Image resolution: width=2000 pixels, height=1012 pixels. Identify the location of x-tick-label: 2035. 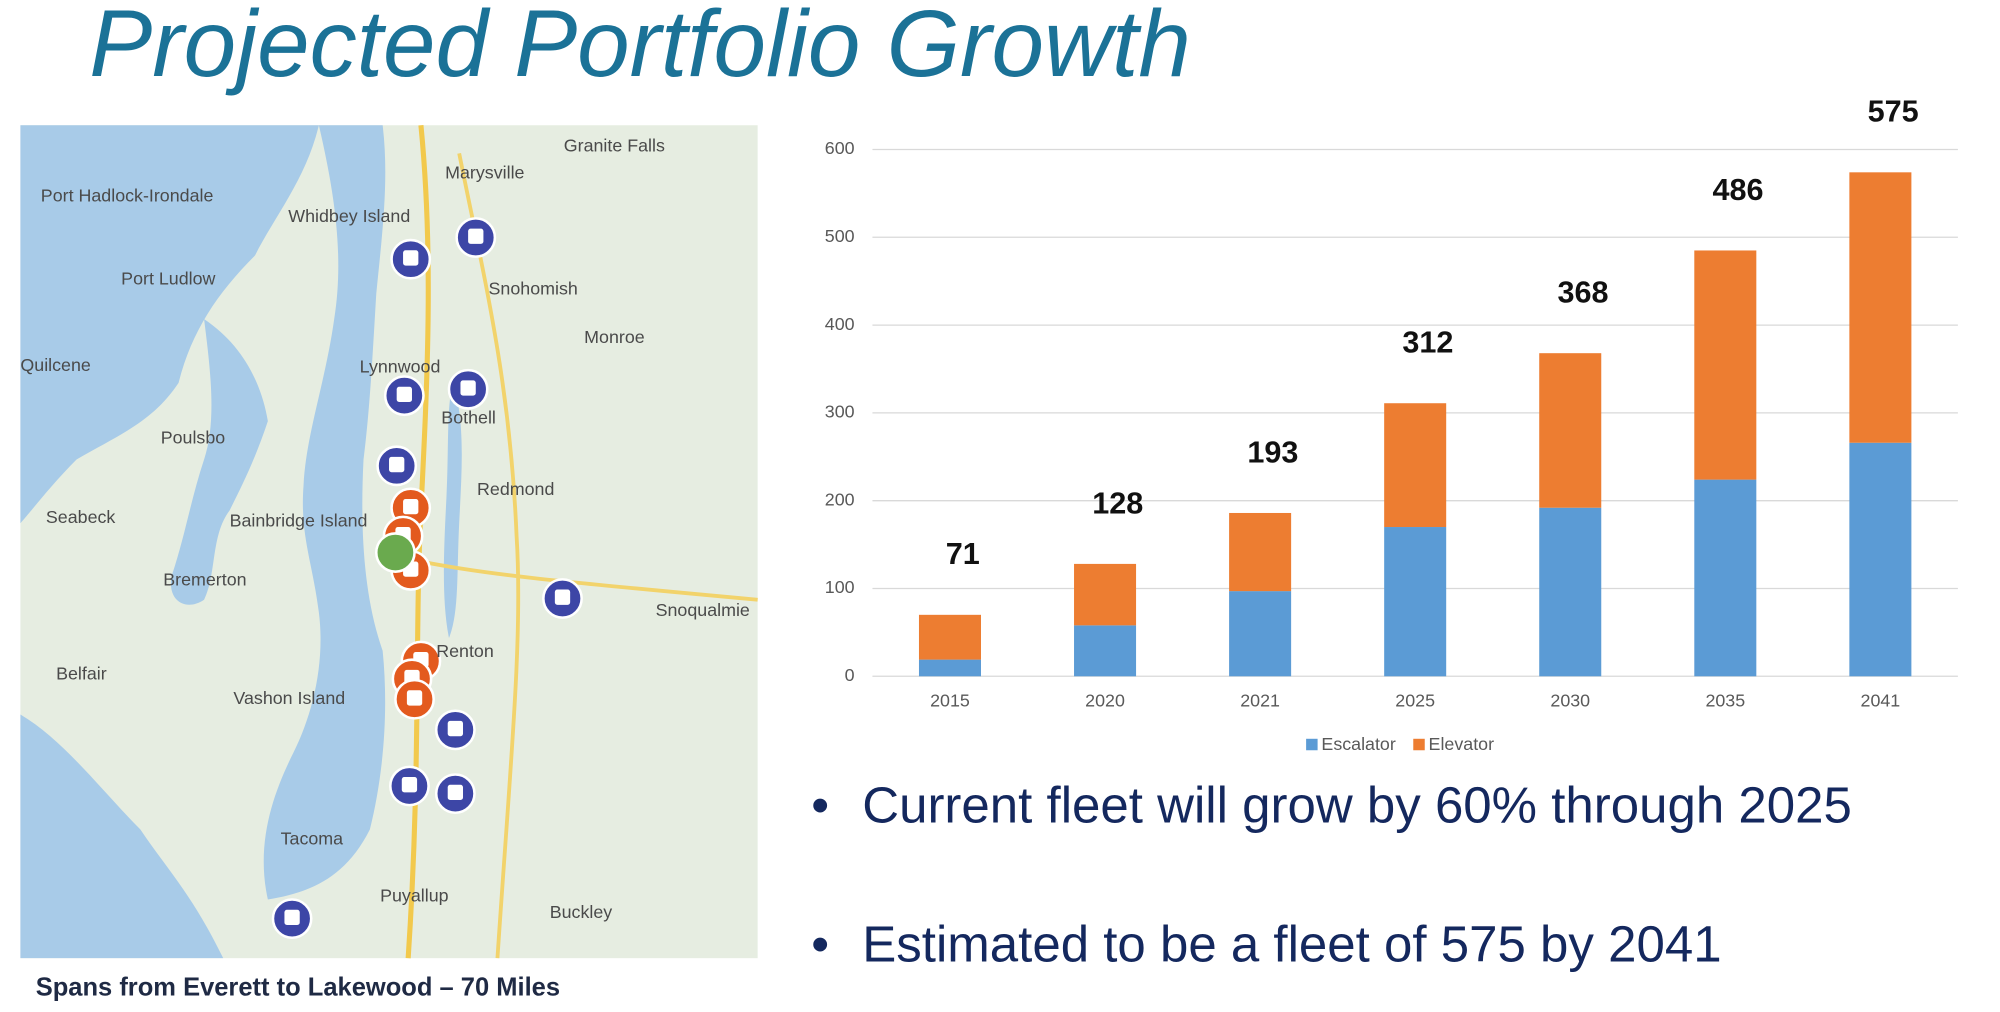
(1725, 701).